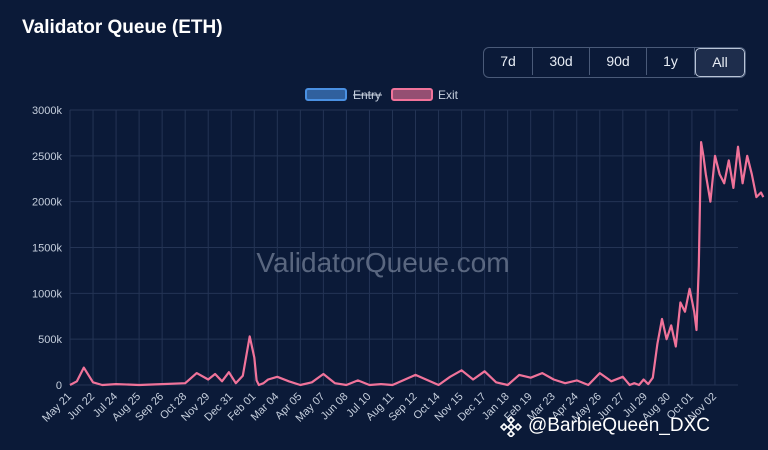 This screenshot has height=450, width=768. I want to click on y-axis: 0 500k 1000k 1500k 2000k 2500k 3000k, so click(47, 248).